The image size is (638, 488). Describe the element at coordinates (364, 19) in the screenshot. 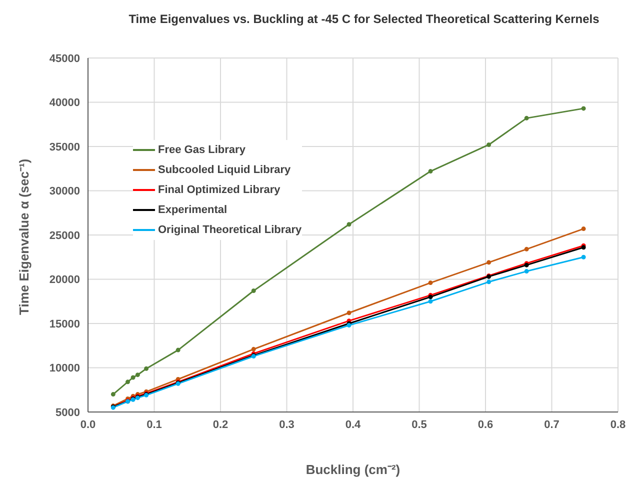

I see `chart-title: Time Eigenvalues vs. Buckling at -45 C for Selected Theoretical Scattering Kernels` at that location.